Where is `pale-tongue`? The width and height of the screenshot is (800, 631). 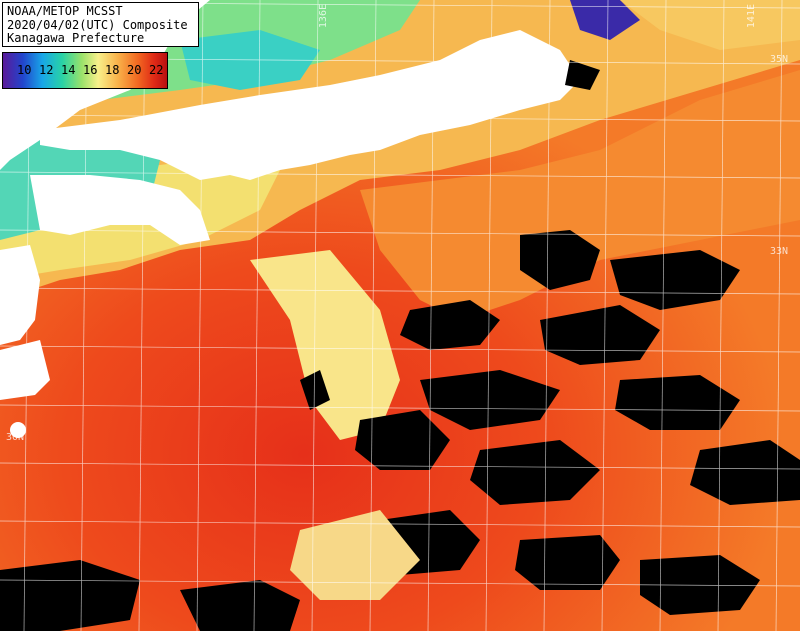
pale-tongue is located at coordinates (325, 345).